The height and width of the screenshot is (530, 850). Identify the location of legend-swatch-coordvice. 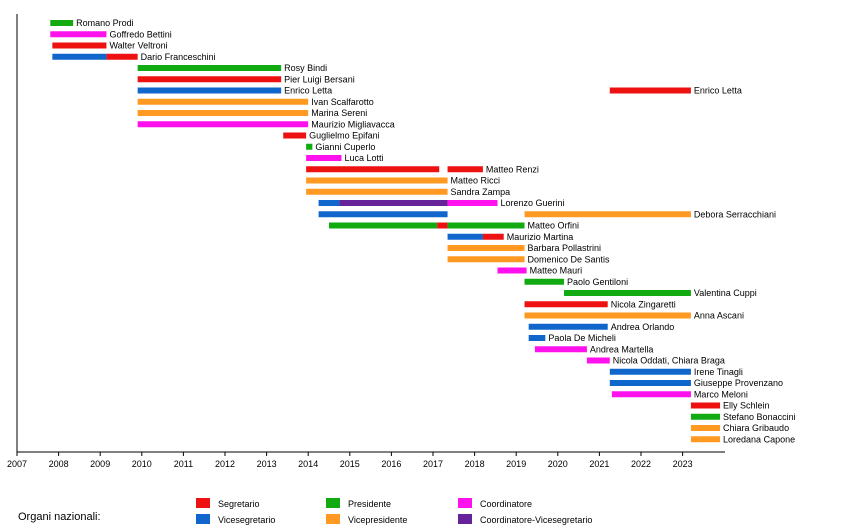
(465, 519).